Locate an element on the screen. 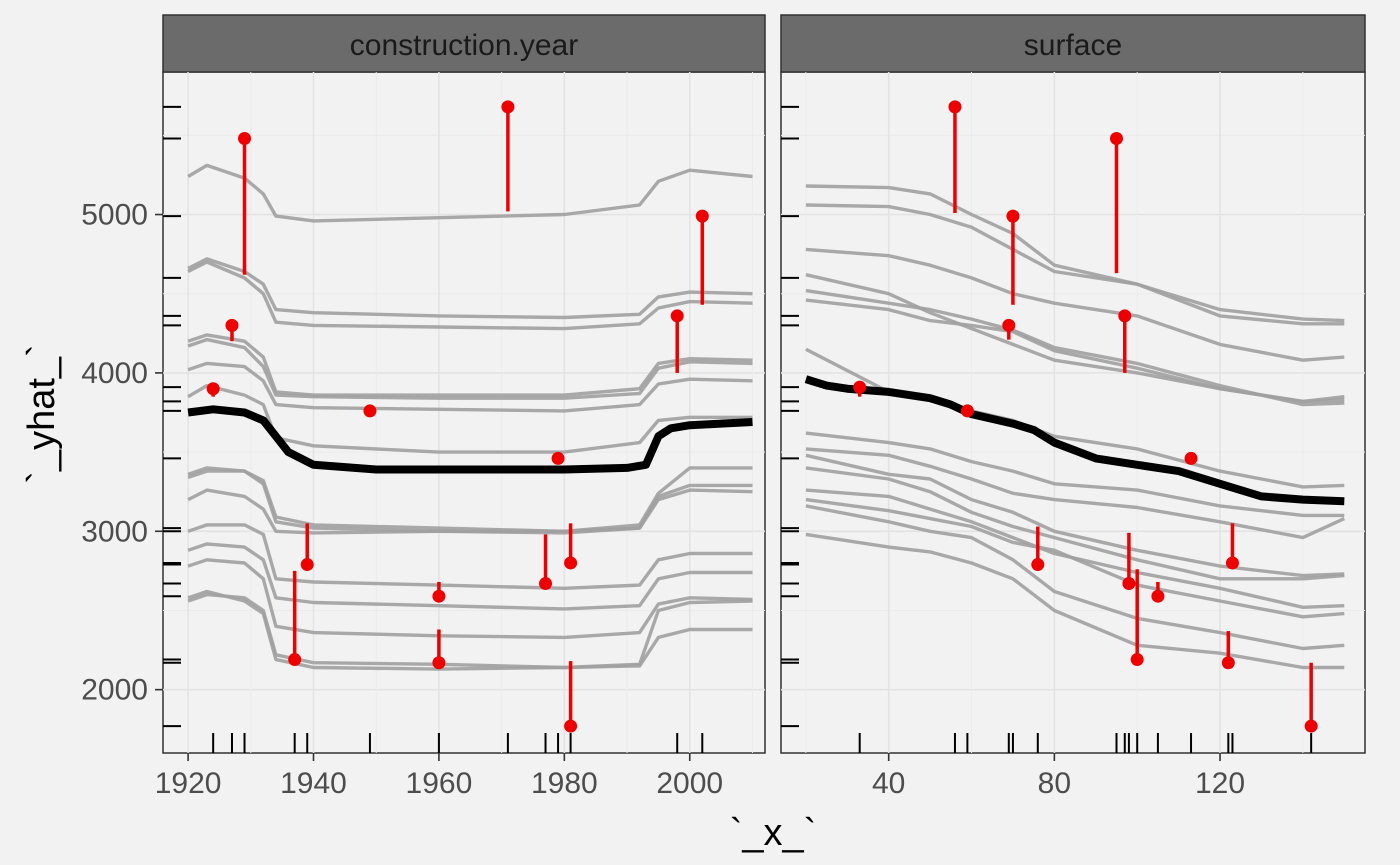 This screenshot has width=1400, height=865. facet-strip-label: surface is located at coordinates (1073, 45).